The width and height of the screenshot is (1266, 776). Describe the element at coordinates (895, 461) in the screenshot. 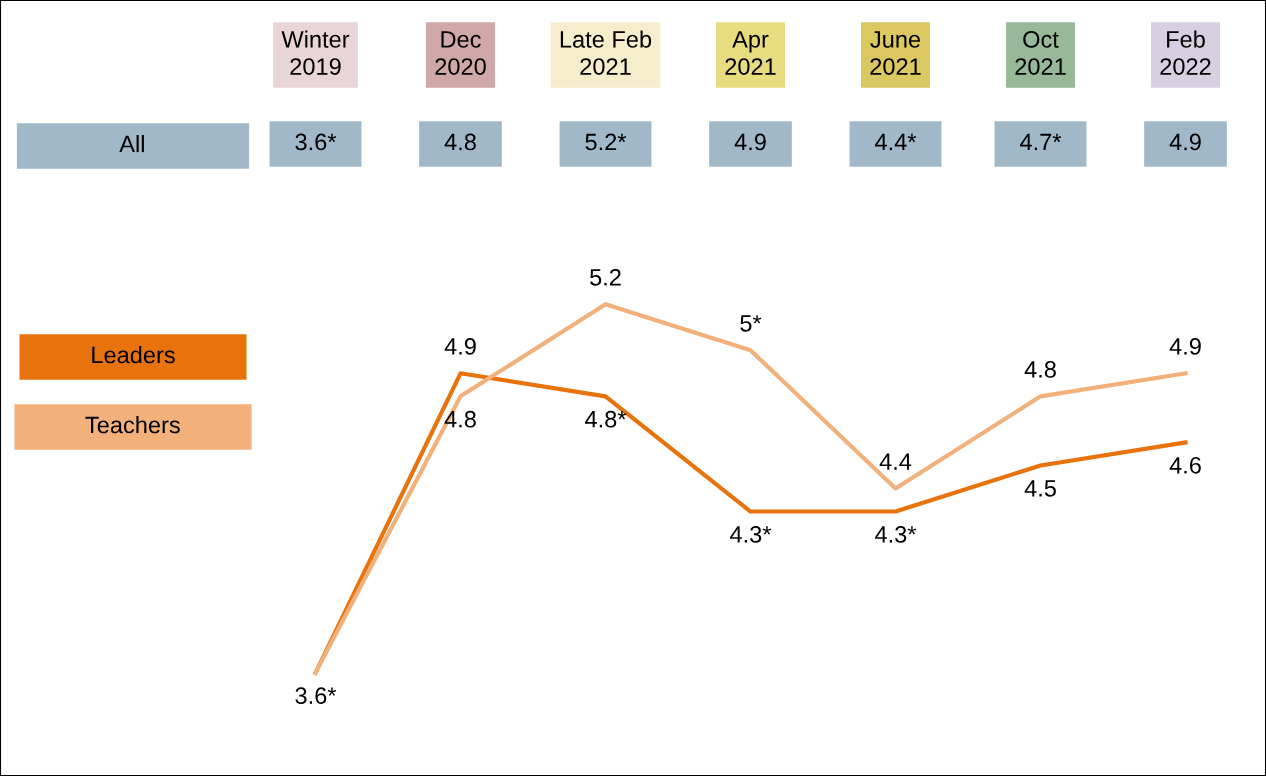

I see `data-label: 4.4` at that location.